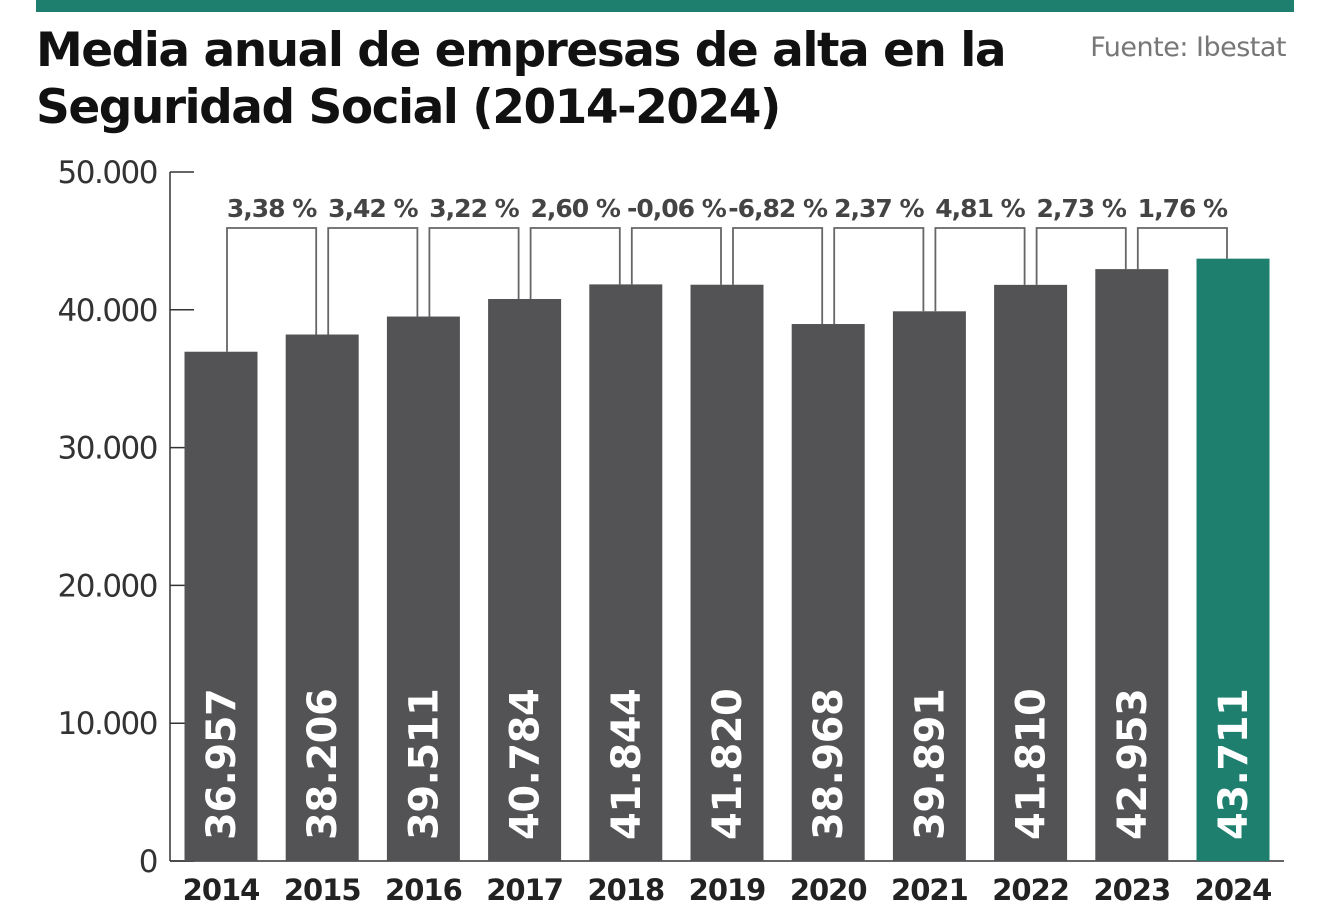 The height and width of the screenshot is (911, 1330). Describe the element at coordinates (728, 764) in the screenshot. I see `bar-value-label: 41.820` at that location.